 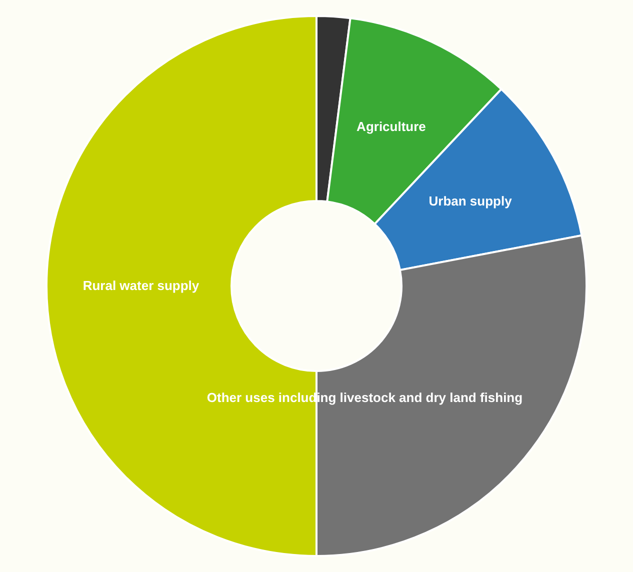 I want to click on slice-label: Urban supply, so click(x=470, y=200).